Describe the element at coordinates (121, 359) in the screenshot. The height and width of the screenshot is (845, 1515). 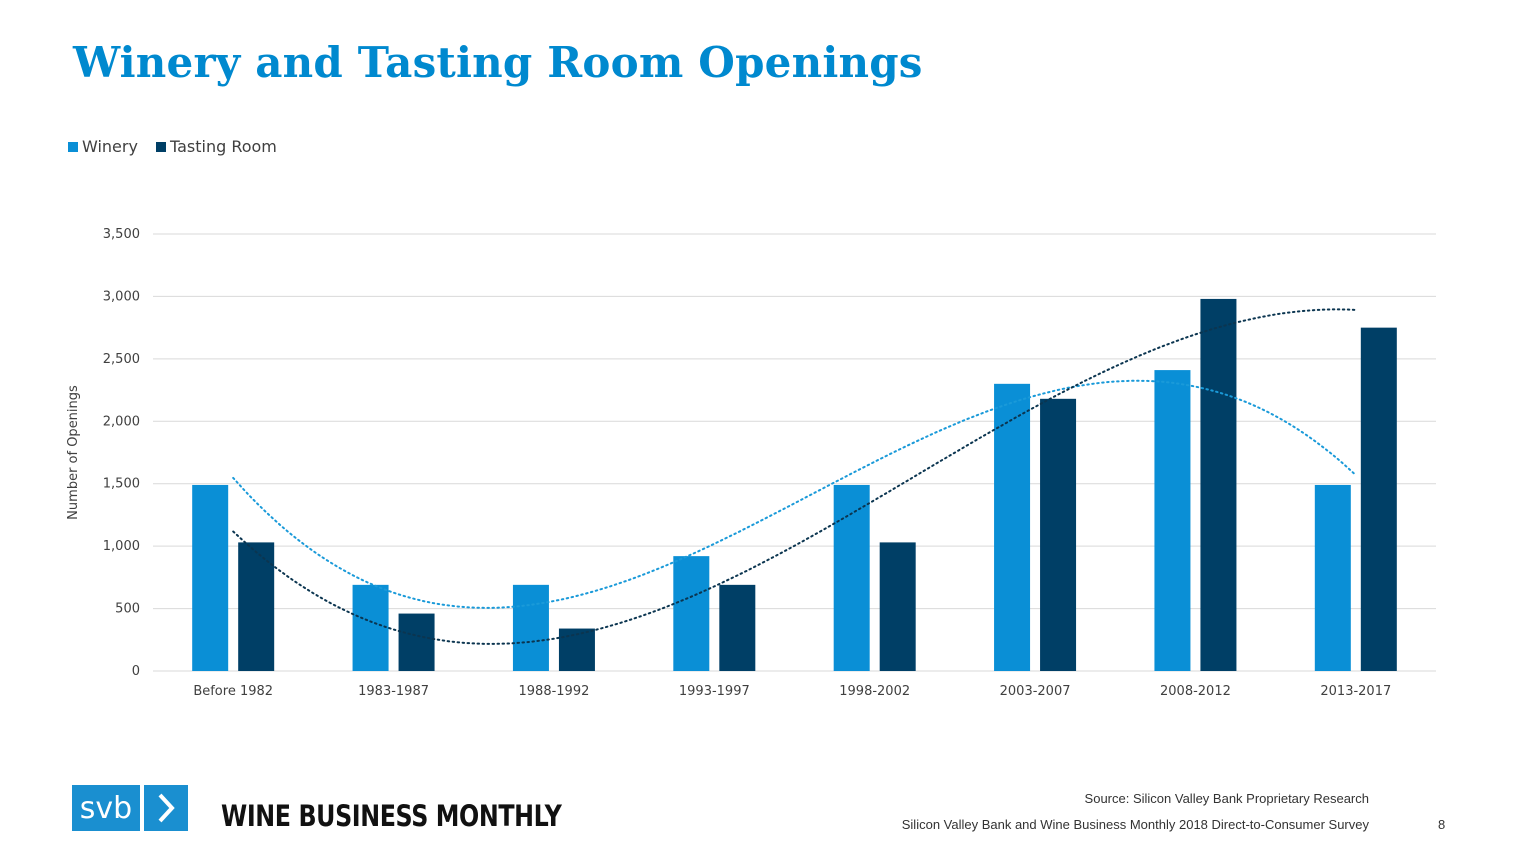
I see `y-tick-label: 2,500` at that location.